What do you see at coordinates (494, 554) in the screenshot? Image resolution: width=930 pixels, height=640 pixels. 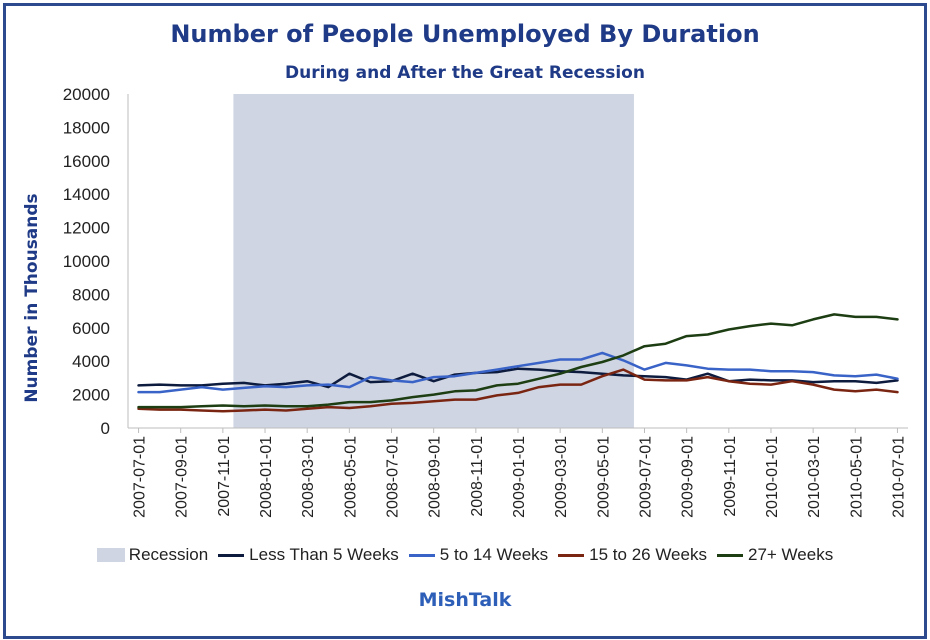 I see `legend-label-series-1: 5 to 14 Weeks` at bounding box center [494, 554].